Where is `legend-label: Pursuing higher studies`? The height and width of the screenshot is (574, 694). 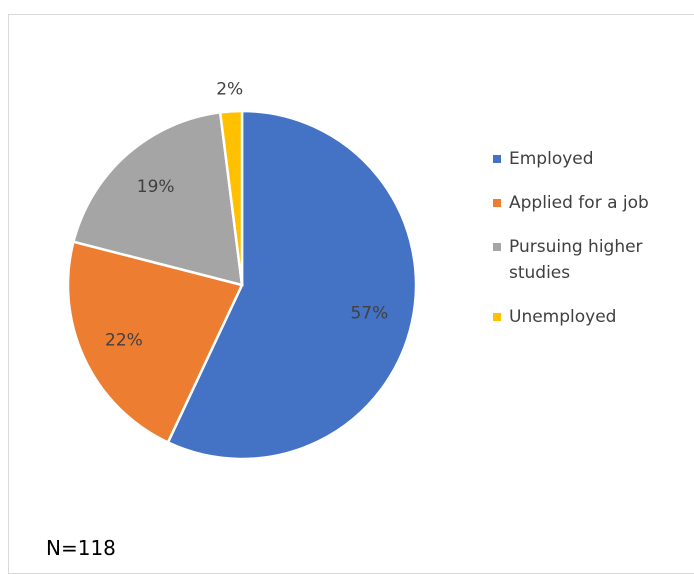 legend-label: Pursuing higher studies is located at coordinates (576, 260).